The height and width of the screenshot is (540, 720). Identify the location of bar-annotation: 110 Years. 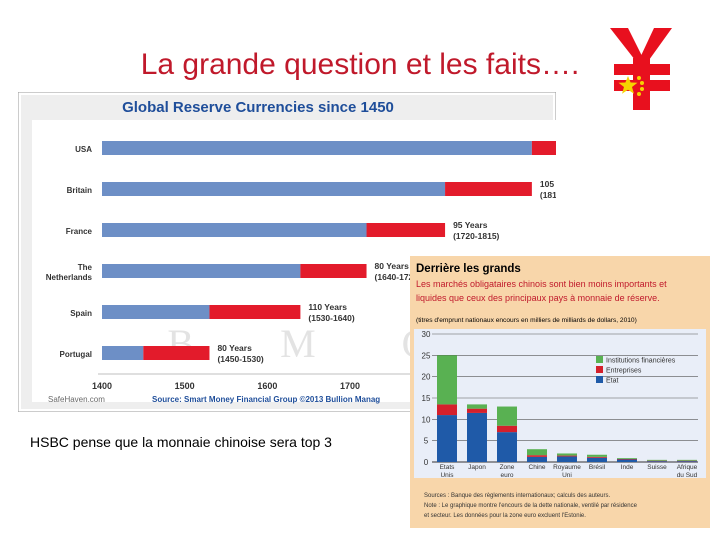
(327, 307).